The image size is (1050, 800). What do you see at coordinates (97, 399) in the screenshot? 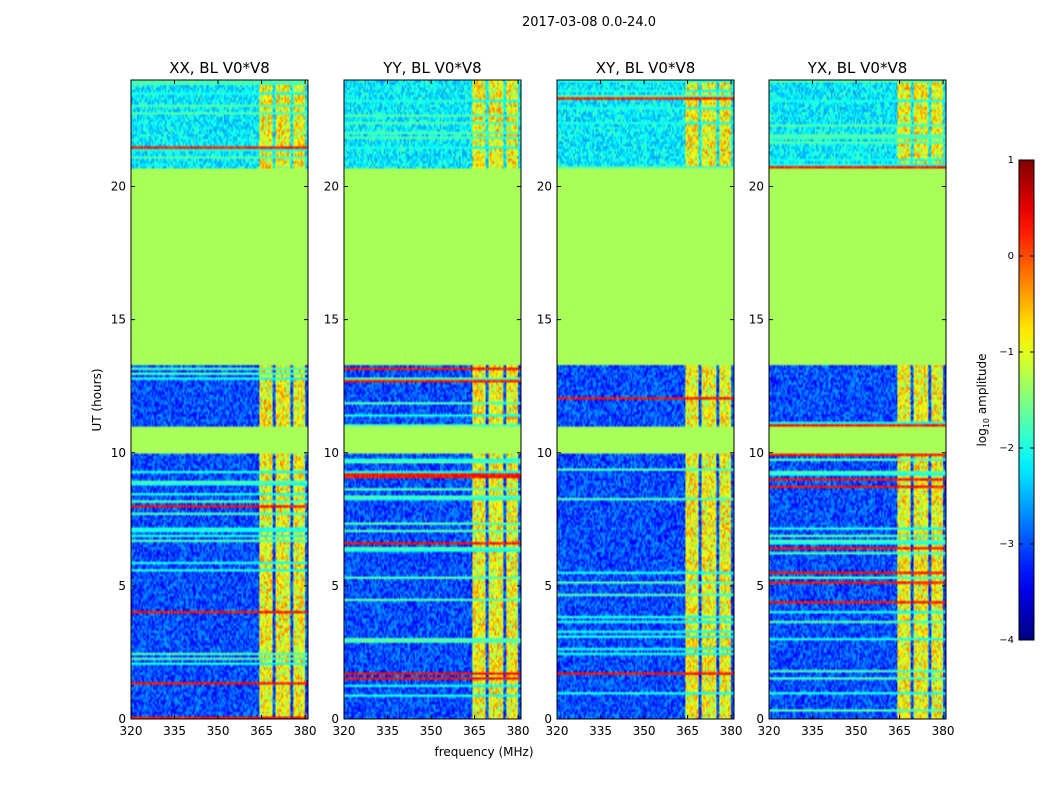
I see `y-axis-label: UT (hours)` at bounding box center [97, 399].